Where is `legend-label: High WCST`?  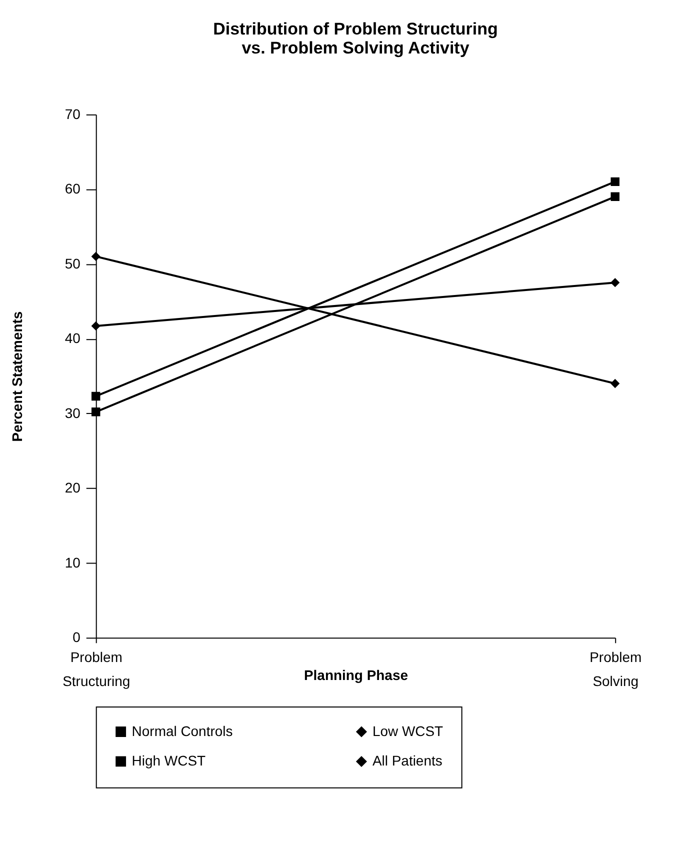 legend-label: High WCST is located at coordinates (169, 760).